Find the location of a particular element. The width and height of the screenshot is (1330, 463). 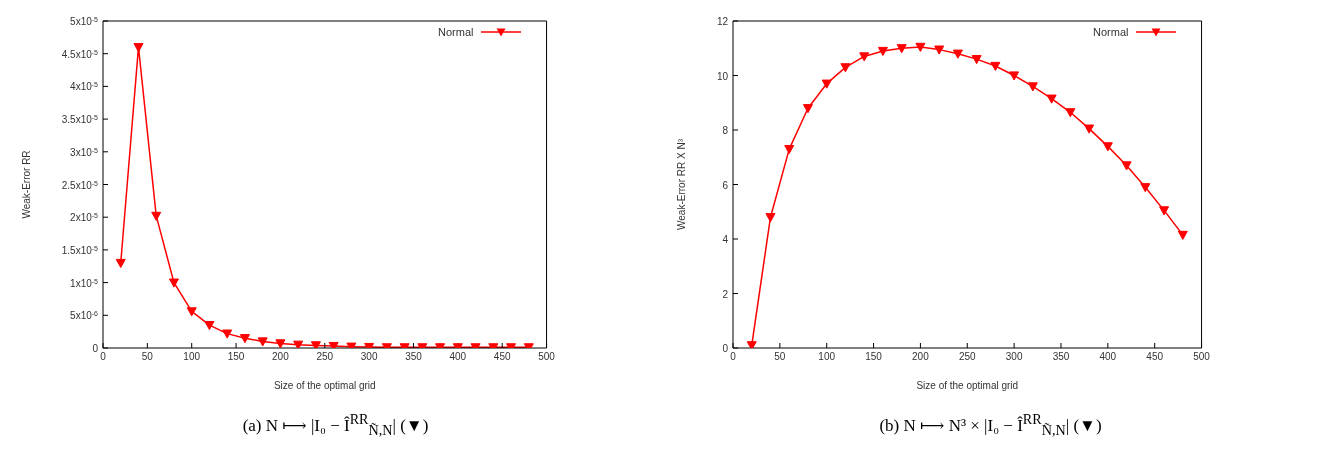

y-tick-label: 1.5x10$^{-5}$ is located at coordinates (80, 250).